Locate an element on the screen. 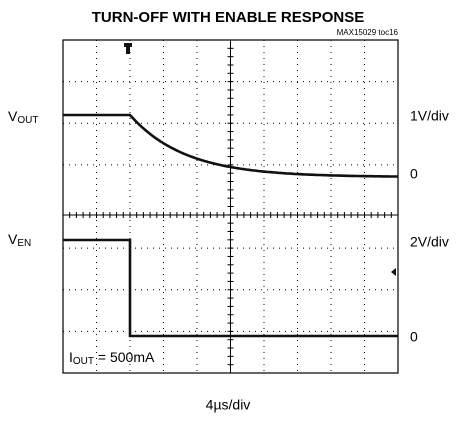 This screenshot has height=422, width=457. title: TURN-OFF WITH ENABLE RESPONSE is located at coordinates (228, 17).